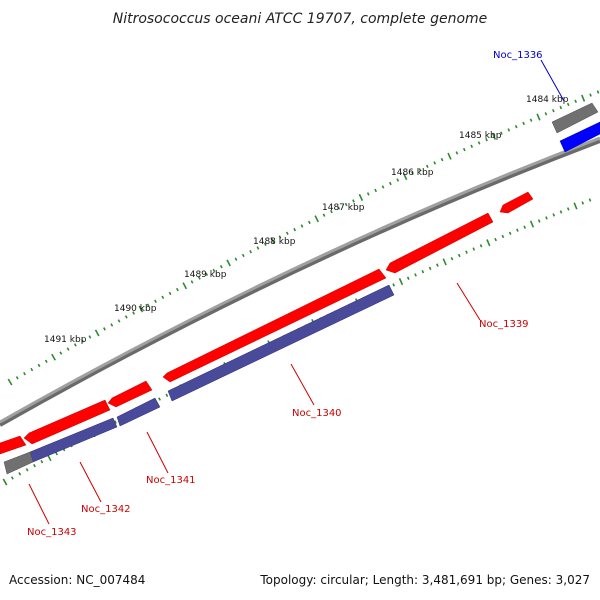 This screenshot has height=600, width=600. I want to click on tick-label-1488: 1488 kbp, so click(274, 242).